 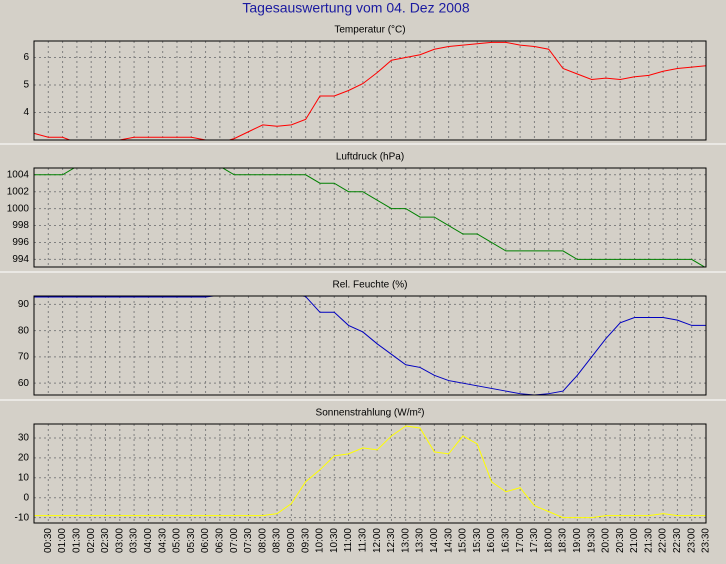 What do you see at coordinates (369, 30) in the screenshot?
I see `chart-title: Temperatur (°C)` at bounding box center [369, 30].